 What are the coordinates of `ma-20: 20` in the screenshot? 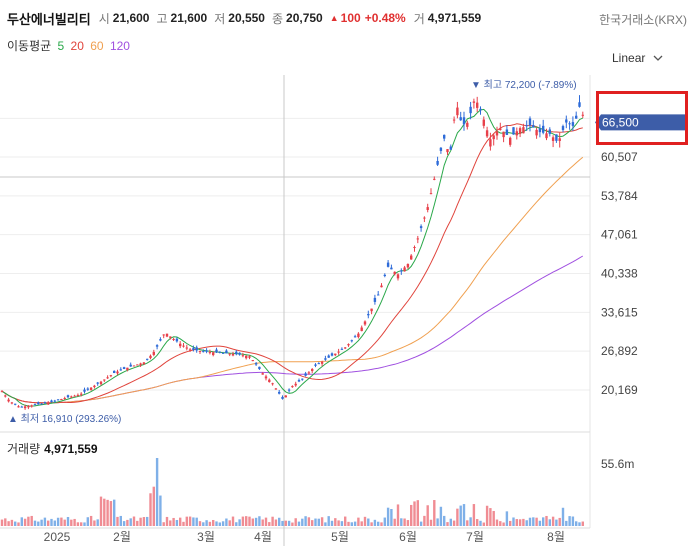 It's located at (77, 46).